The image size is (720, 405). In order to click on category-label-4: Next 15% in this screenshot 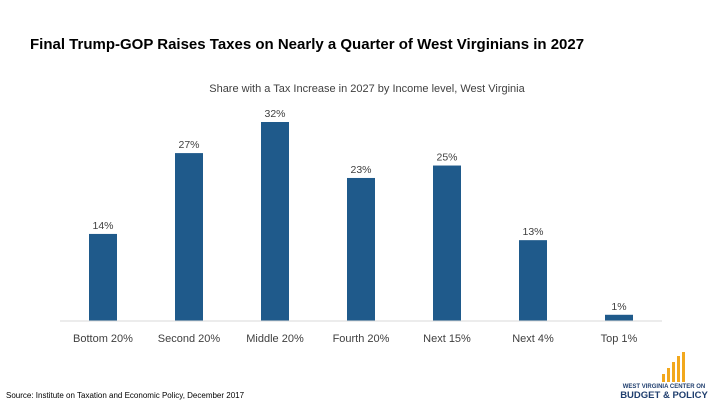, I will do `click(447, 339)`.